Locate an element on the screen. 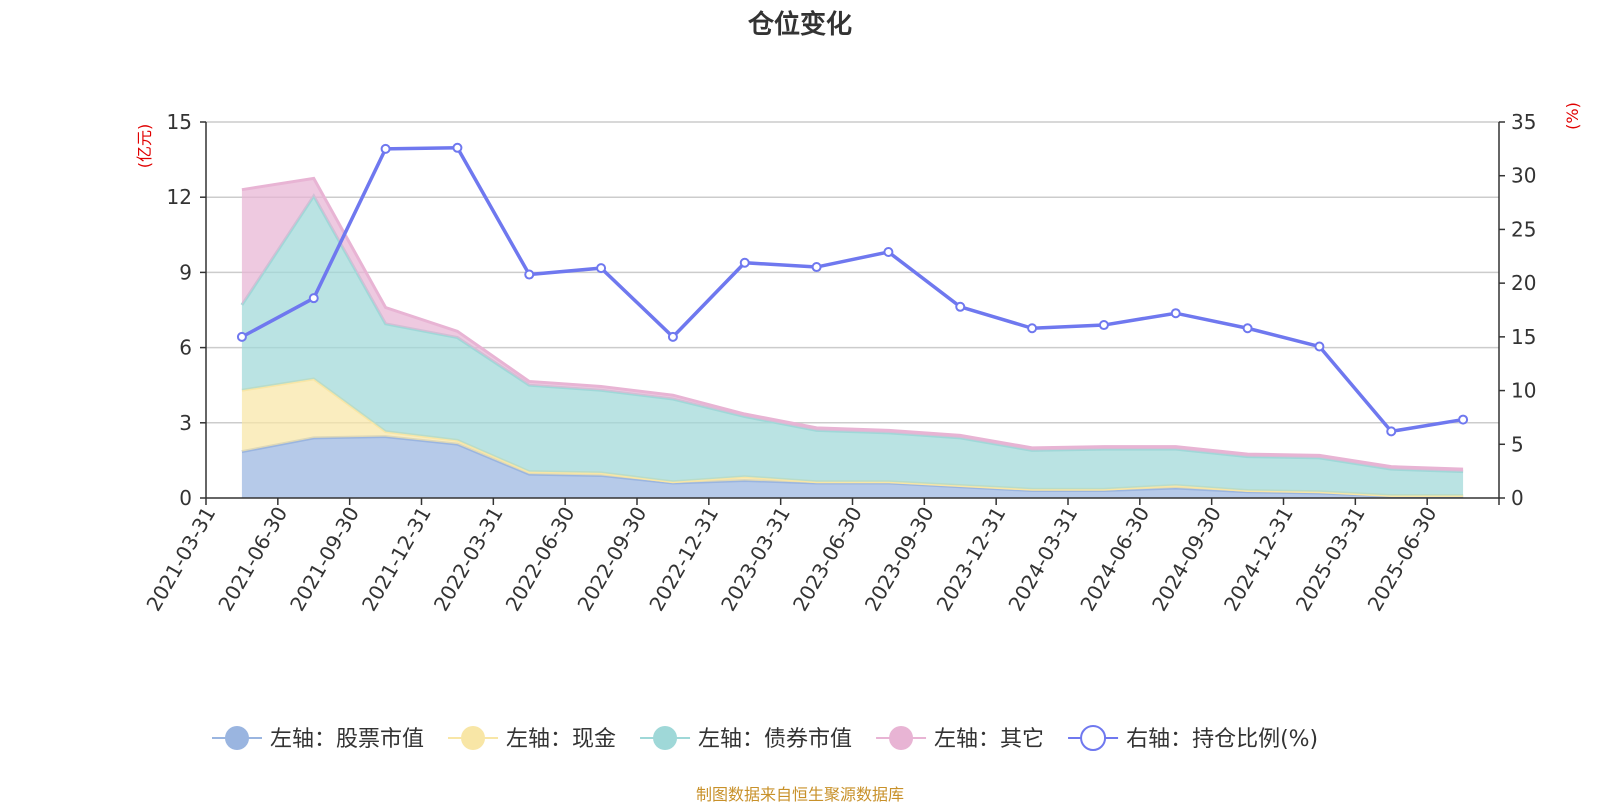 The image size is (1600, 805). x-tick-label: 2023-06-30 is located at coordinates (827, 559).